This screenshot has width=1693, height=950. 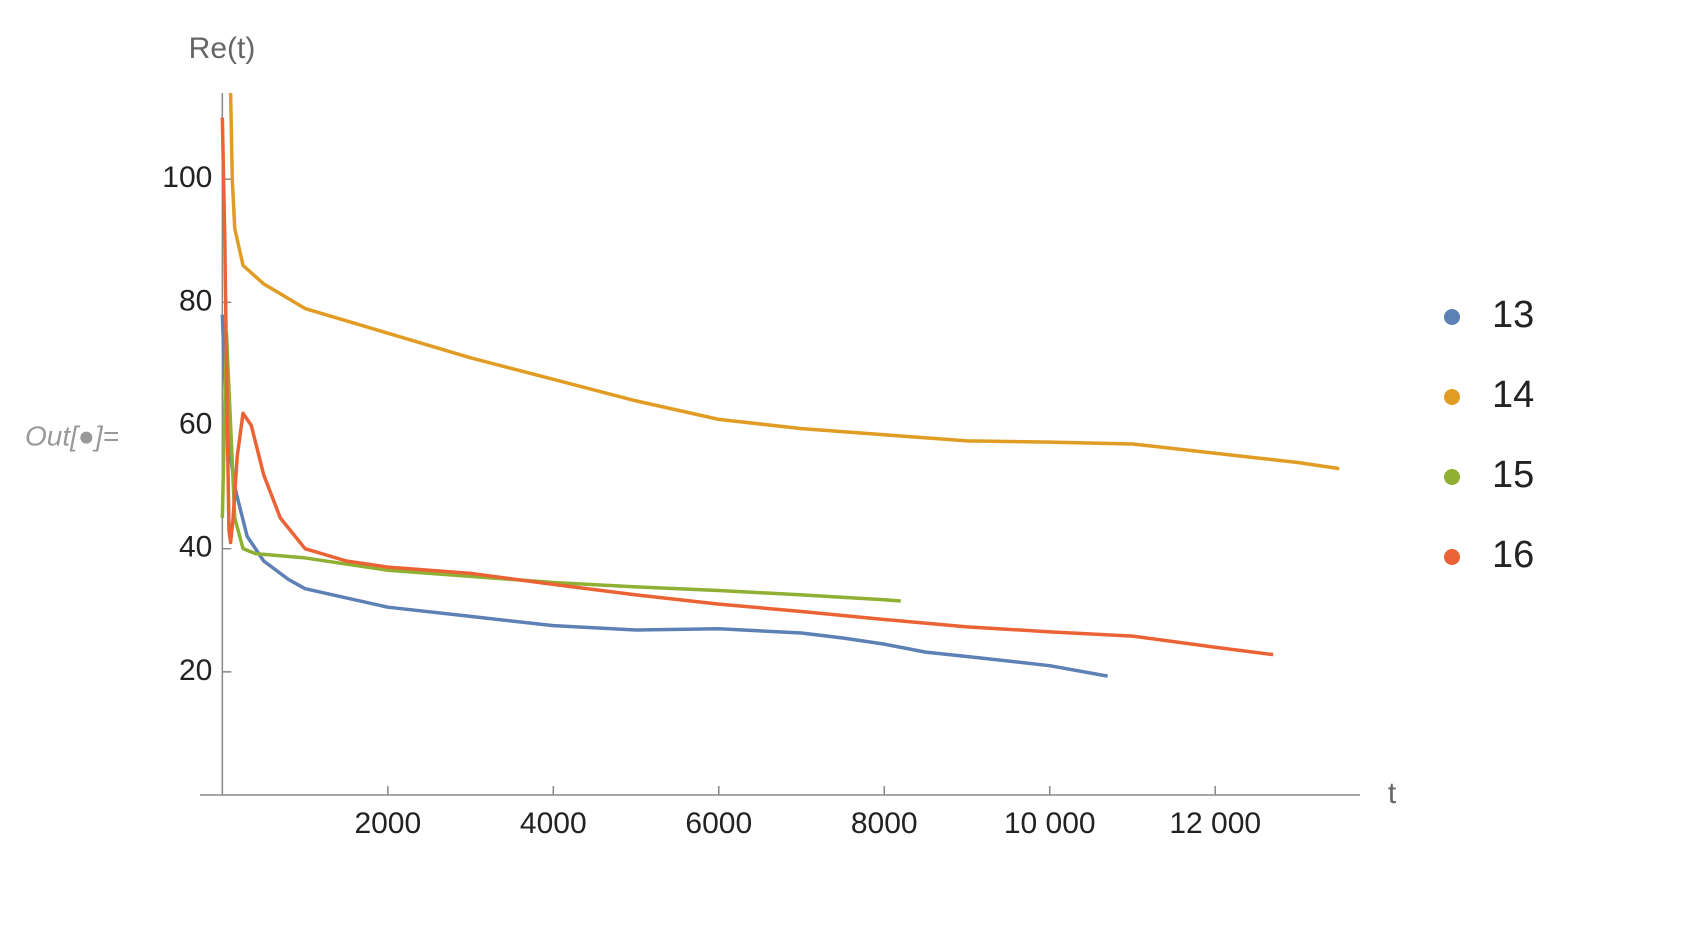 I want to click on y-axis-label: Re(t), so click(x=222, y=48).